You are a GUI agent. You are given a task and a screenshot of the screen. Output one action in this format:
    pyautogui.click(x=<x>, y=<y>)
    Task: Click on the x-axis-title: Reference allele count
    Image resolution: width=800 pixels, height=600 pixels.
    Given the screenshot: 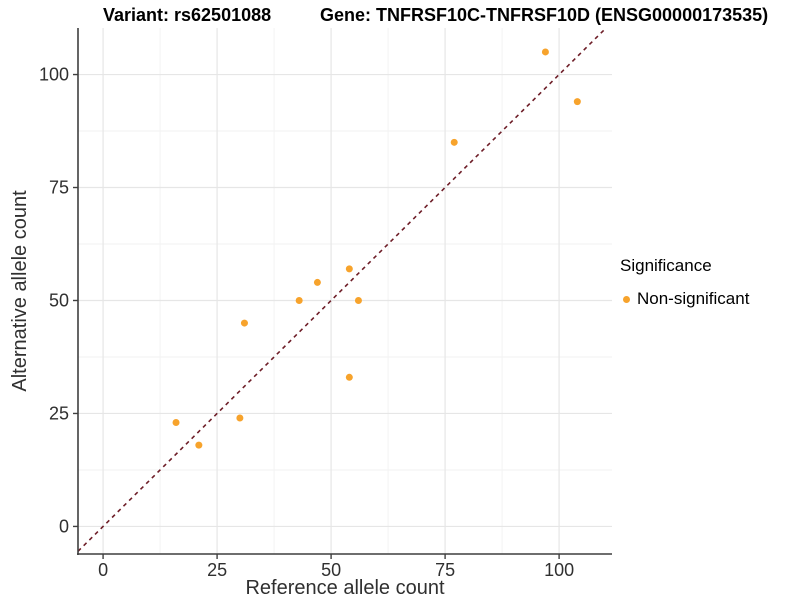 What is the action you would take?
    pyautogui.click(x=344, y=588)
    